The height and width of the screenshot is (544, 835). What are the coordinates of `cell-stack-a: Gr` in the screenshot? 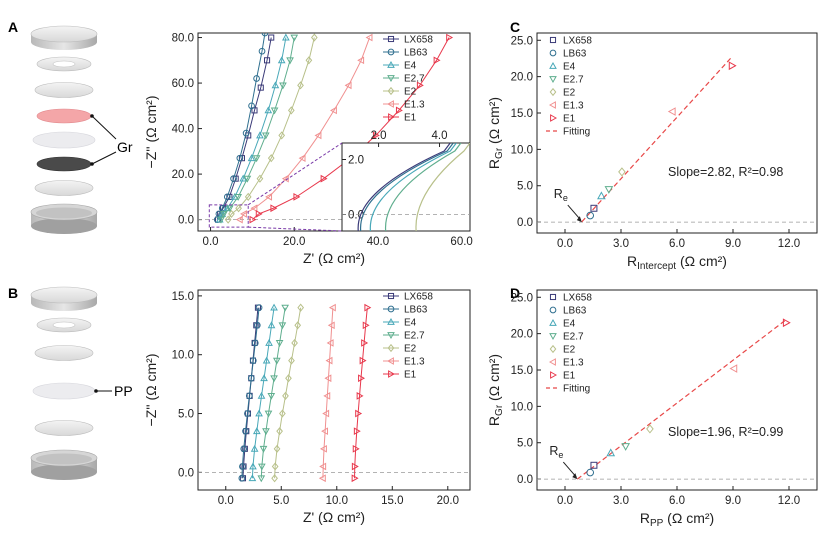 It's located at (81, 129).